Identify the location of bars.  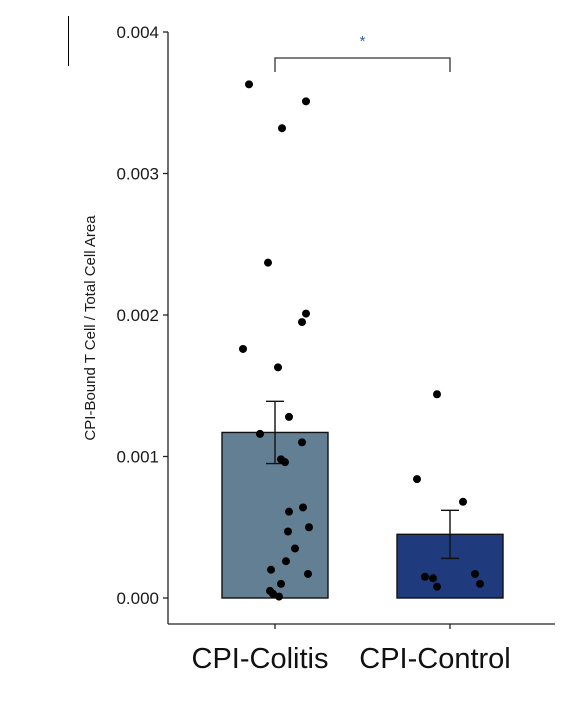
(362, 515).